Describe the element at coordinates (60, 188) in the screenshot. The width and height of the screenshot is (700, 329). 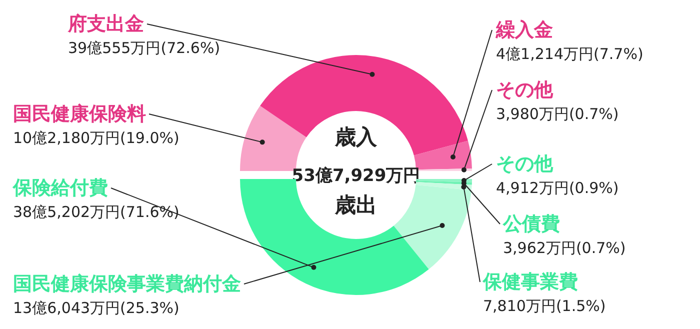
I see `slice-label: 保険給付費` at that location.